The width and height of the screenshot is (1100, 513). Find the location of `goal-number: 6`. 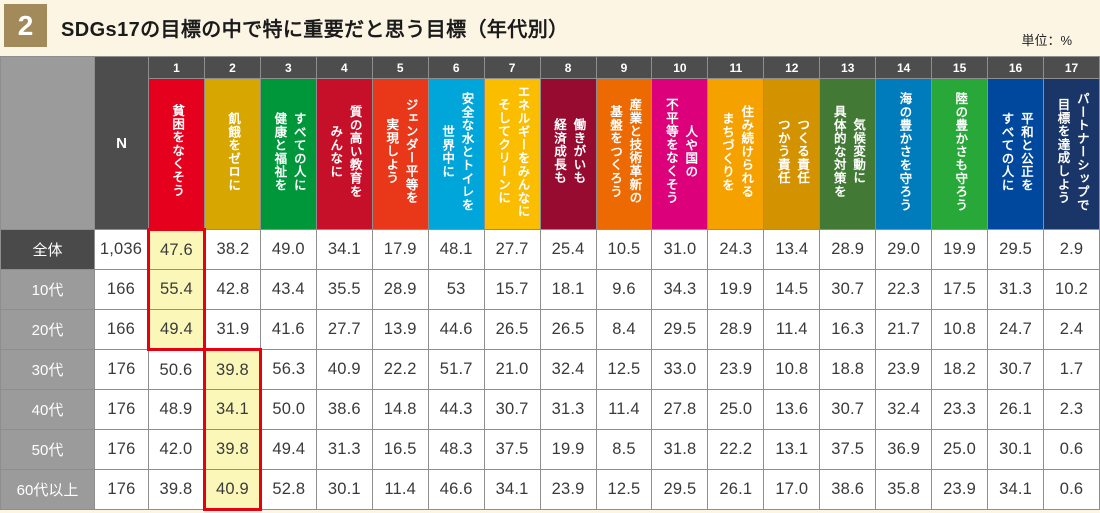

goal-number: 6 is located at coordinates (456, 67).